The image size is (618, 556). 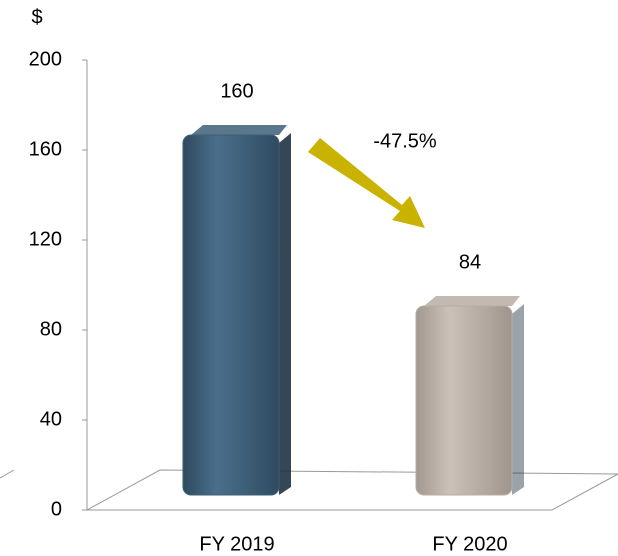 I want to click on y-tick-label: 160, so click(x=45, y=149).